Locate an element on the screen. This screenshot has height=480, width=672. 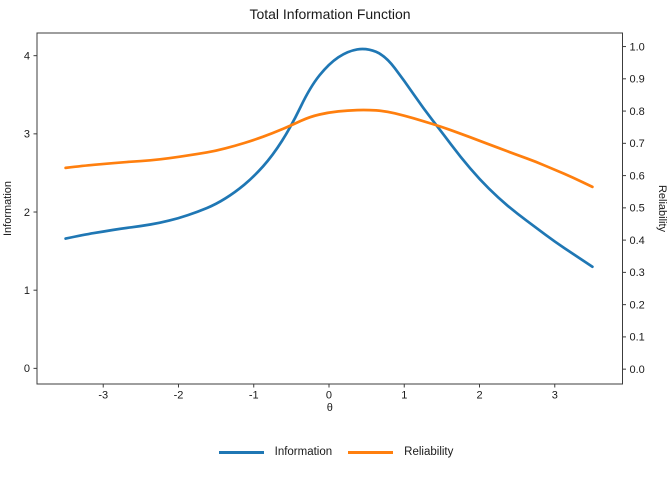
y-left-tick-label: 1 is located at coordinates (27, 291).